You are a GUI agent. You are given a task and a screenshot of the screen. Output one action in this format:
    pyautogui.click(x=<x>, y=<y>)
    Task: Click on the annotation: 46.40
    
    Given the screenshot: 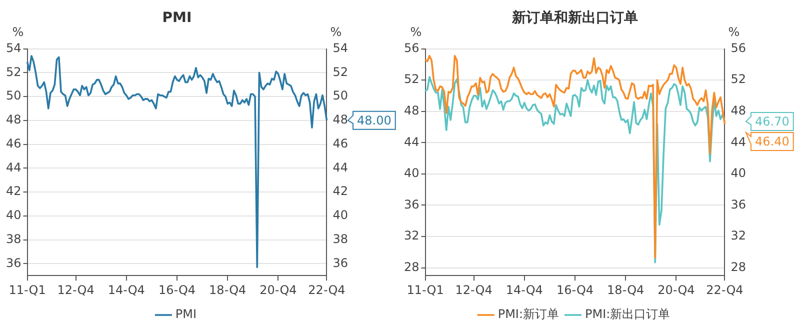 What is the action you would take?
    pyautogui.click(x=772, y=141)
    